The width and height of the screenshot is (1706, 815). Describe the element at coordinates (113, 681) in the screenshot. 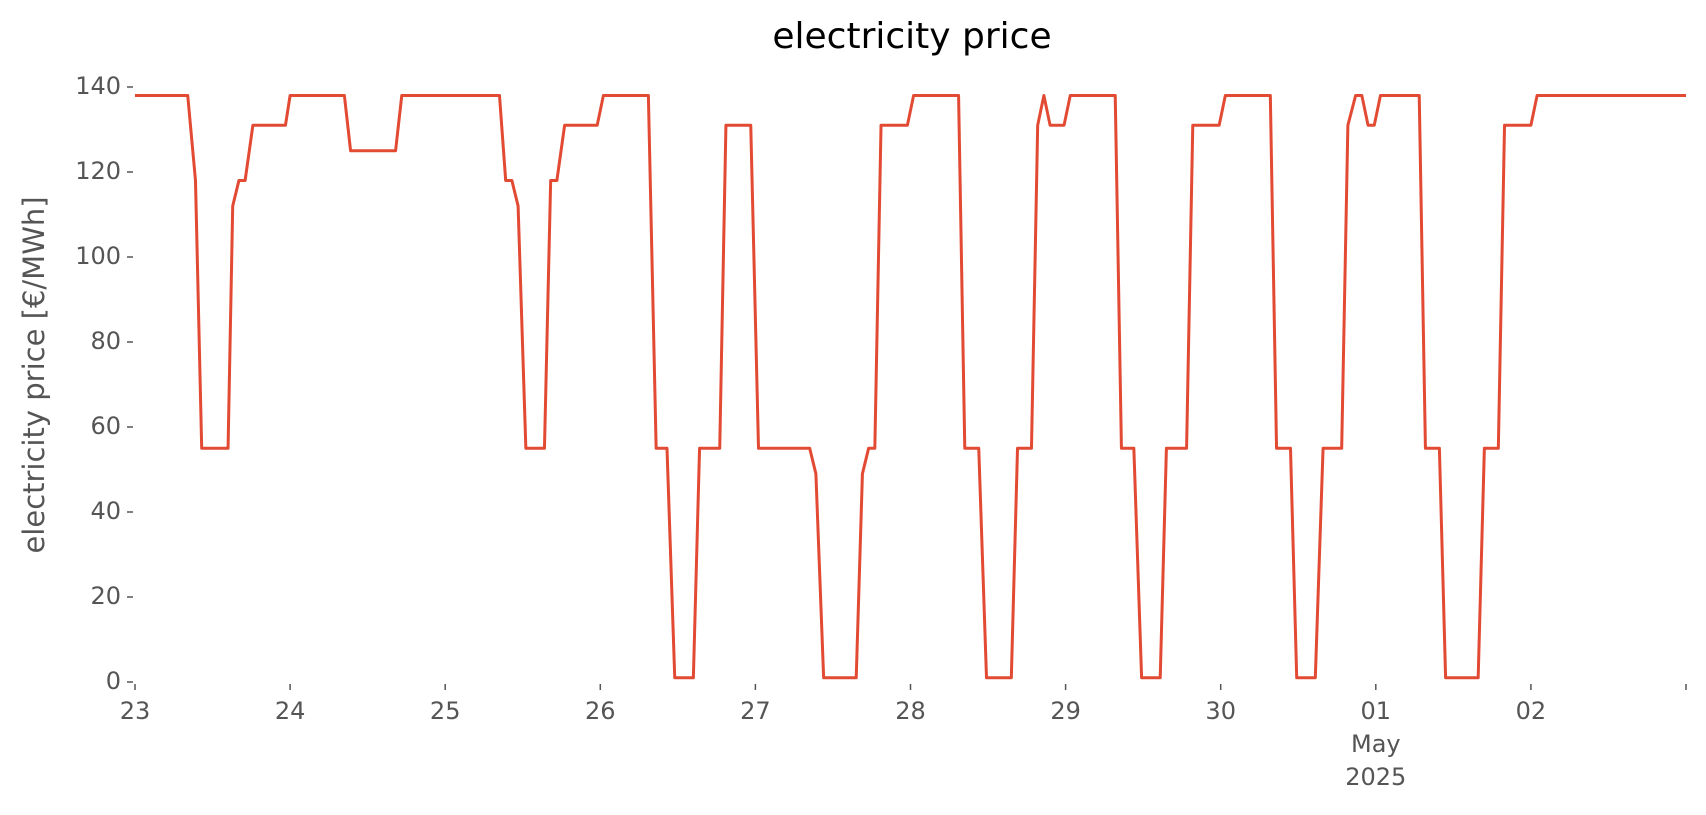

I see `y-tick-label: 0` at that location.